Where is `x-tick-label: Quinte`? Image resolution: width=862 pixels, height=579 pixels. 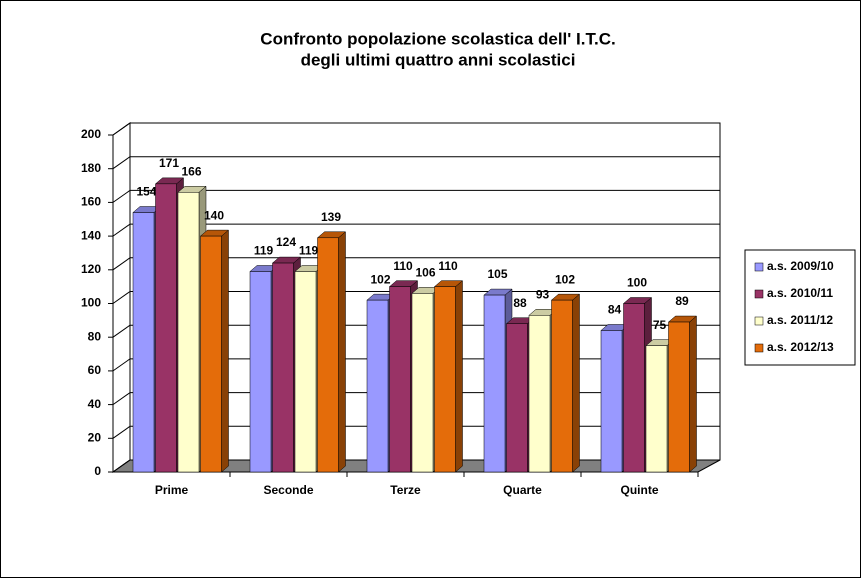 x-tick-label: Quinte is located at coordinates (640, 490).